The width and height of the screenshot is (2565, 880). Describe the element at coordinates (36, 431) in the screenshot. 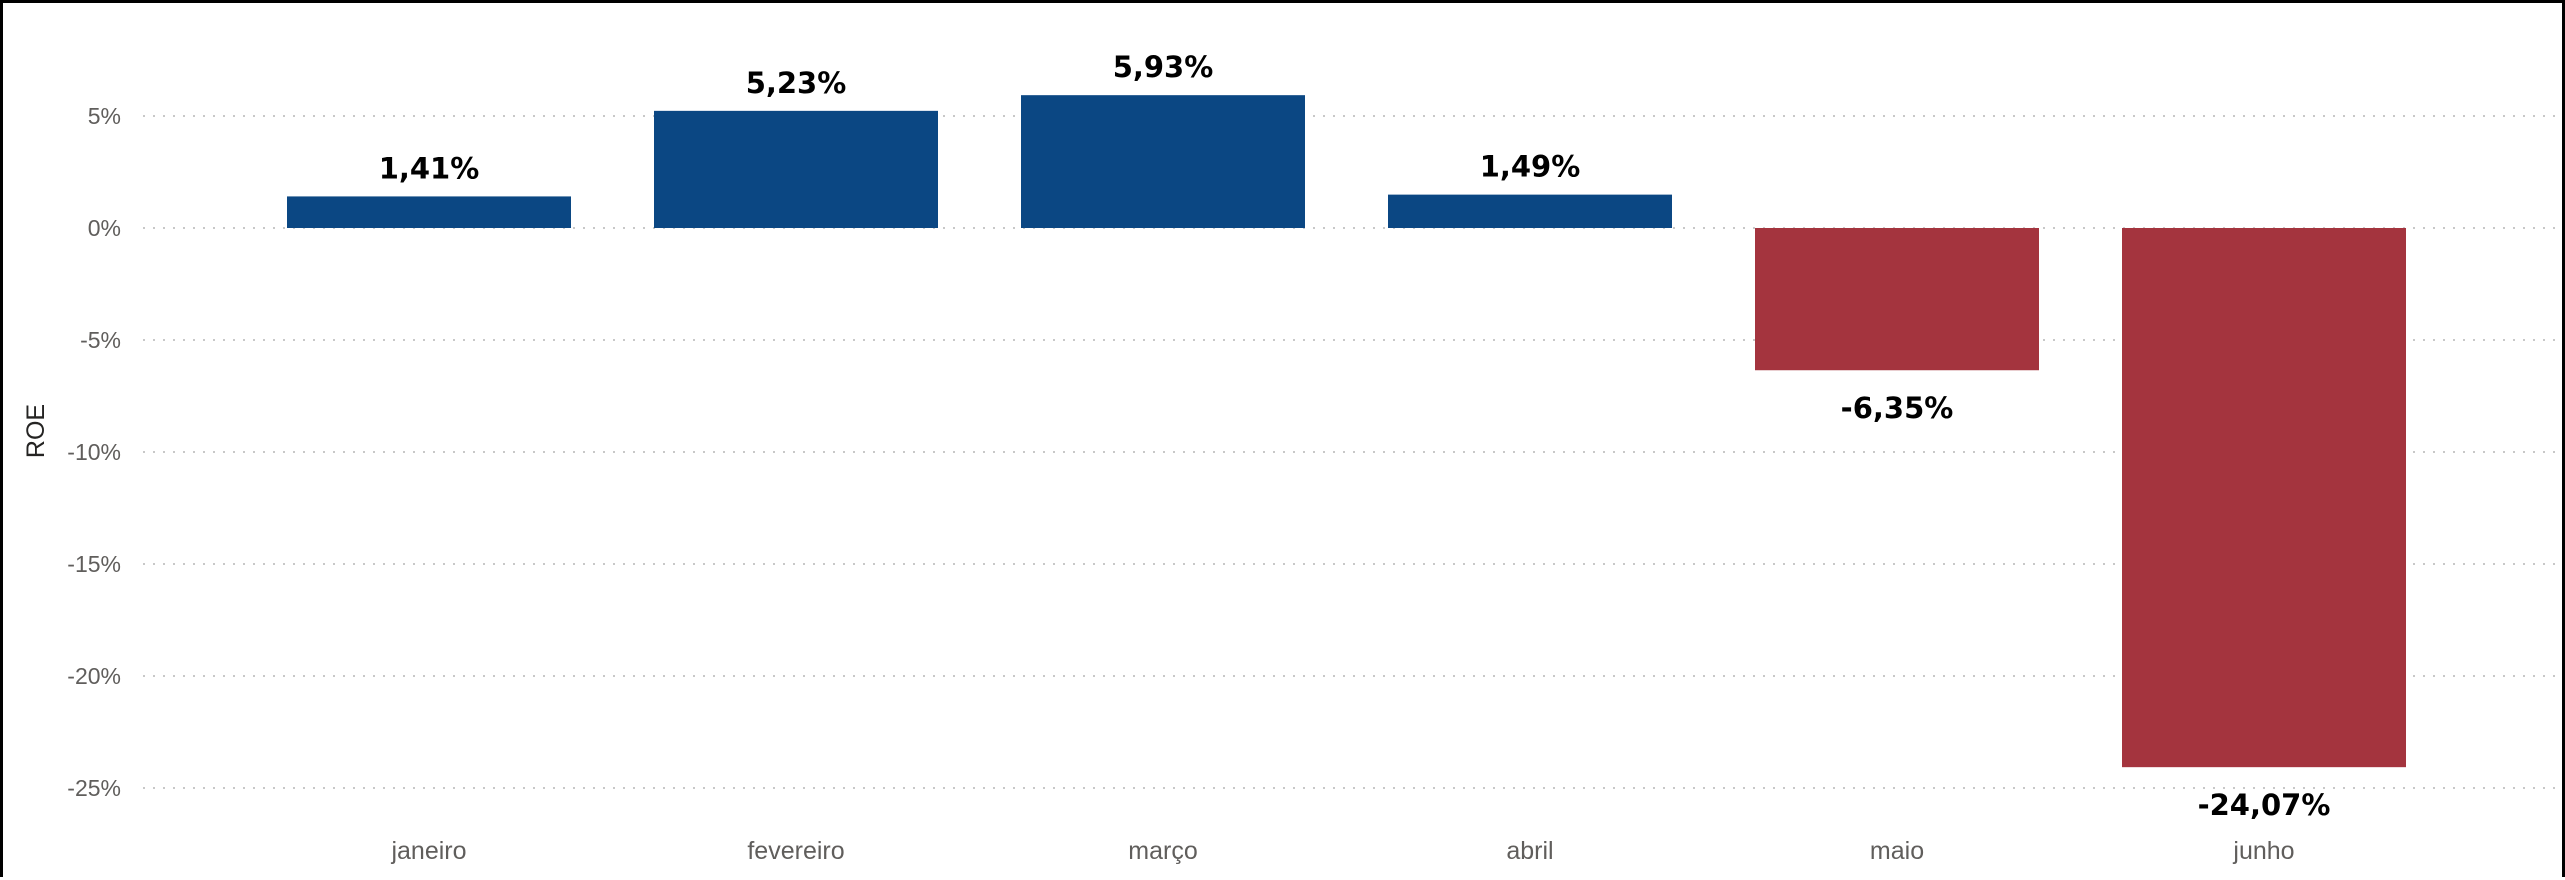

I see `y-axis-title: ROE` at that location.